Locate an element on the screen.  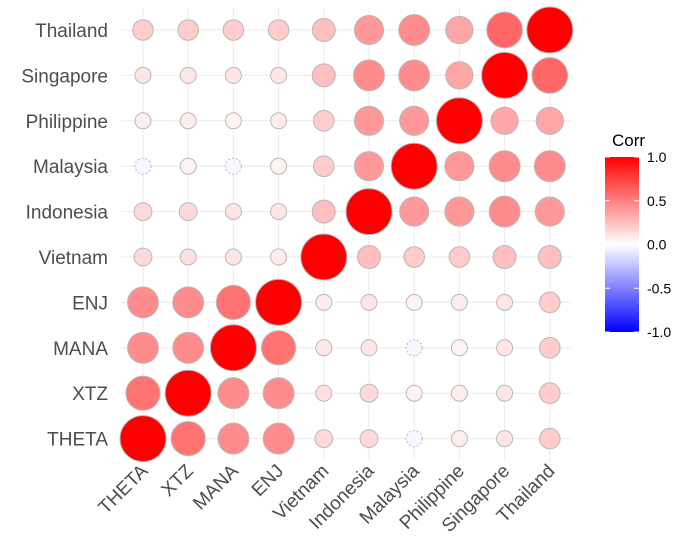
corr-cell-enj-mana is located at coordinates (279, 348).